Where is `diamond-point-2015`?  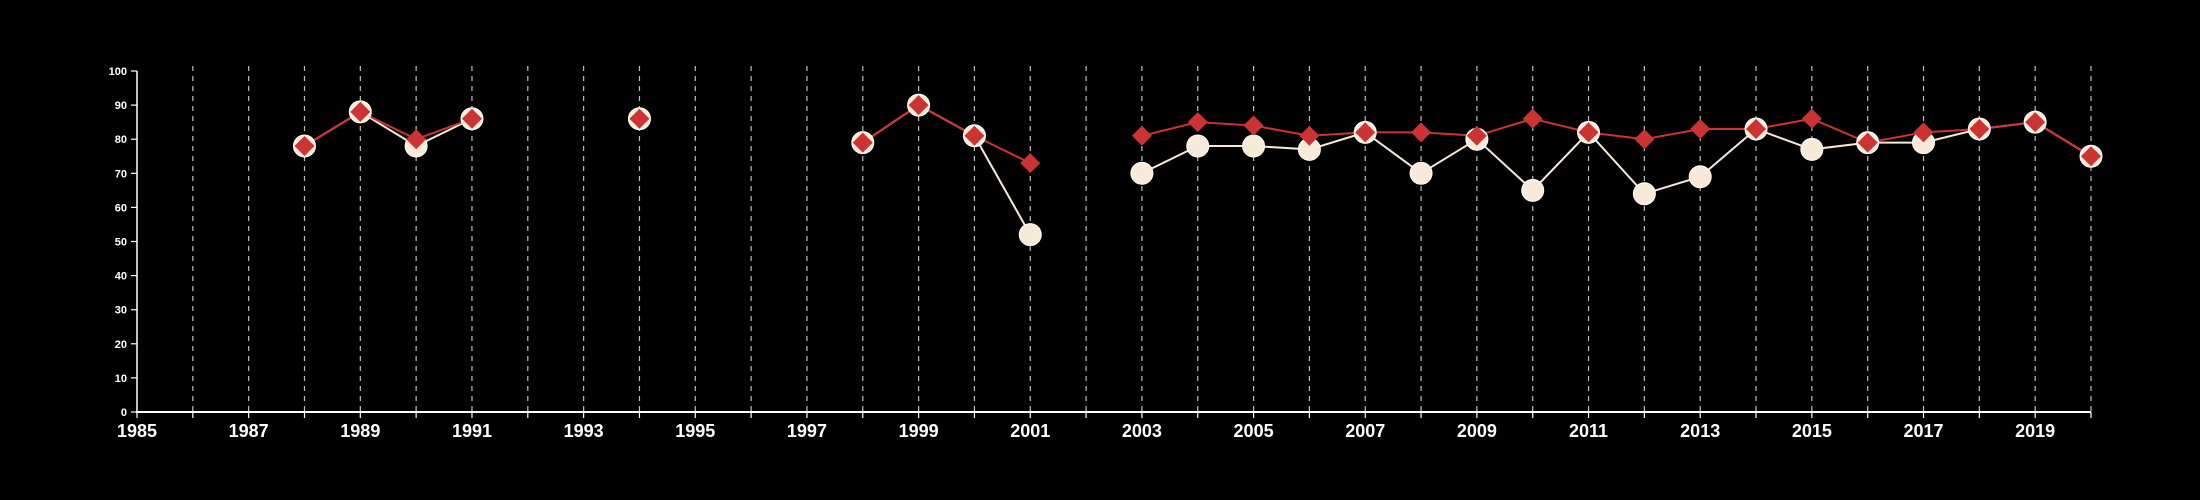
diamond-point-2015 is located at coordinates (1811, 118).